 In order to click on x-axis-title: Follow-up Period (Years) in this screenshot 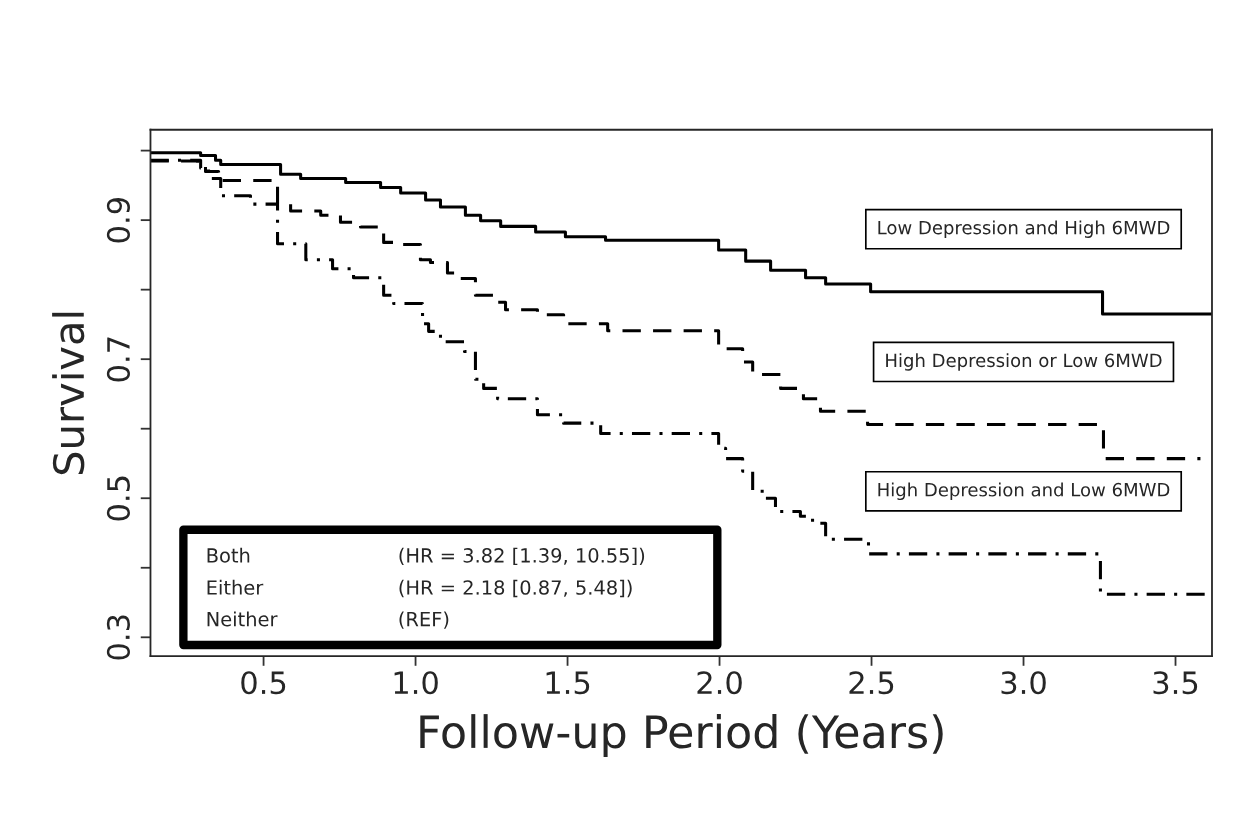, I will do `click(681, 736)`.